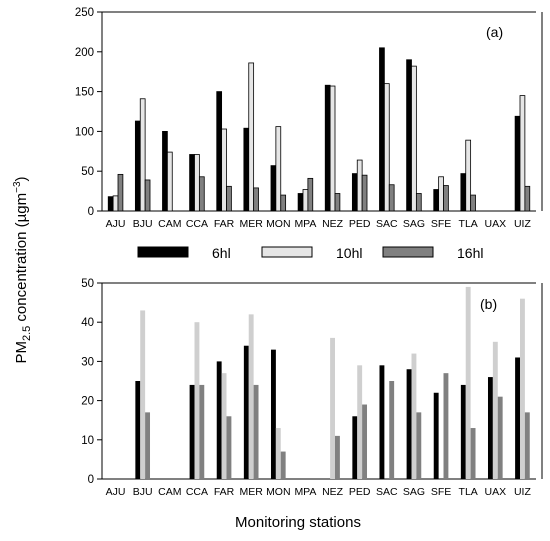 This screenshot has height=541, width=550. Describe the element at coordinates (387, 492) in the screenshot. I see `x-tick-label: SAC` at that location.